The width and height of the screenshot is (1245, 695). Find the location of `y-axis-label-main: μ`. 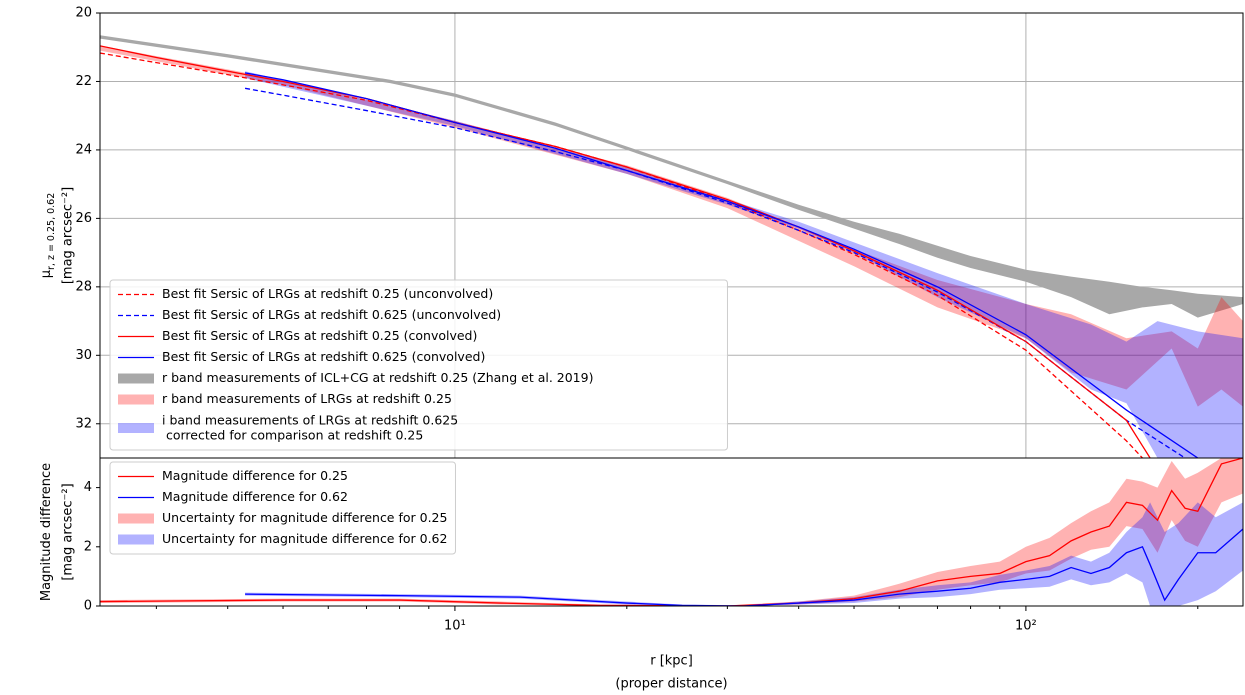

y-axis-label-main: μ is located at coordinates (46, 274).